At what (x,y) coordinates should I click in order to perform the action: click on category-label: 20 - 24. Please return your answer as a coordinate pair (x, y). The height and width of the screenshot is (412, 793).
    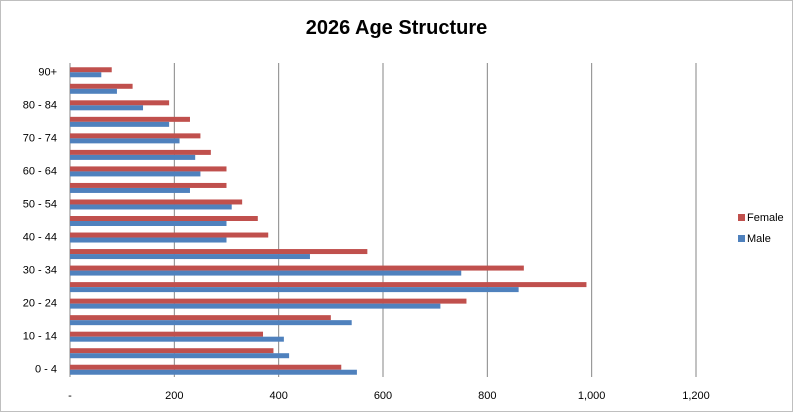
    Looking at the image, I should click on (40, 304).